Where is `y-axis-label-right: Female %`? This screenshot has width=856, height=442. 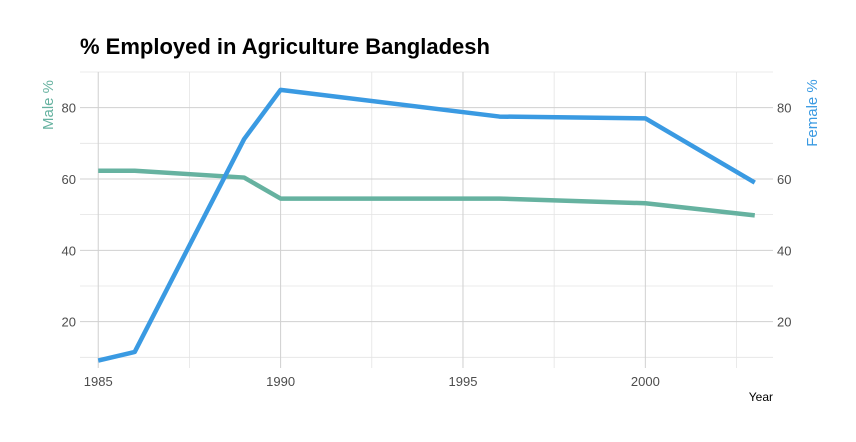
y-axis-label-right: Female % is located at coordinates (812, 113).